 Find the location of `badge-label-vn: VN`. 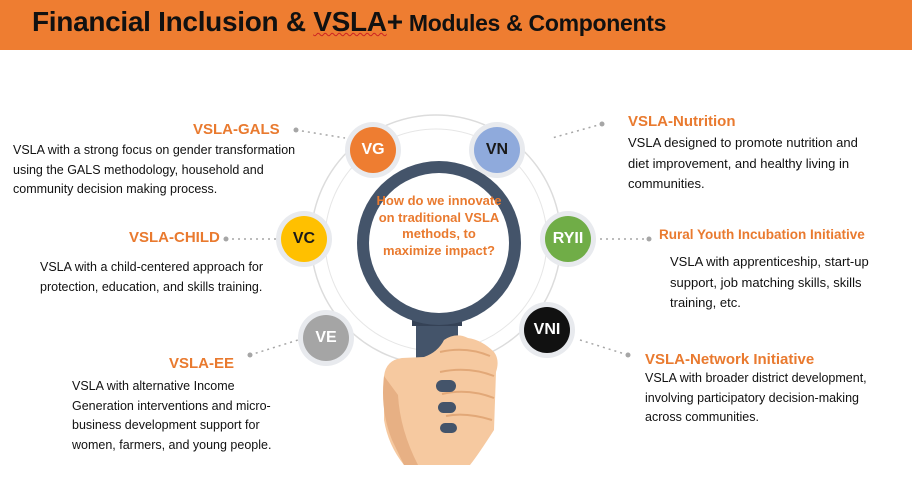

badge-label-vn: VN is located at coordinates (497, 149).